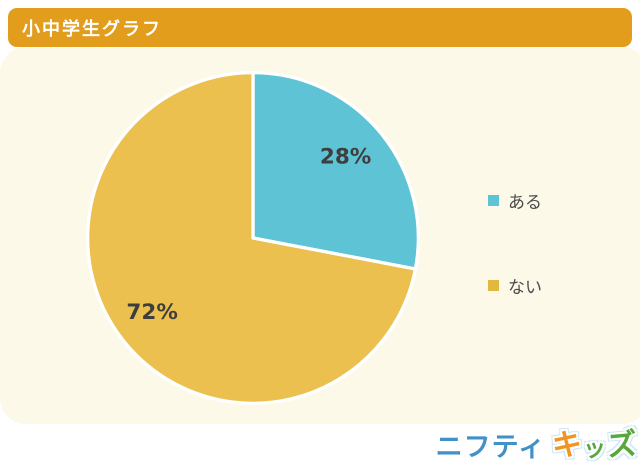 Image resolution: width=640 pixels, height=463 pixels. What do you see at coordinates (493, 200) in the screenshot?
I see `legend-swatch-aru` at bounding box center [493, 200].